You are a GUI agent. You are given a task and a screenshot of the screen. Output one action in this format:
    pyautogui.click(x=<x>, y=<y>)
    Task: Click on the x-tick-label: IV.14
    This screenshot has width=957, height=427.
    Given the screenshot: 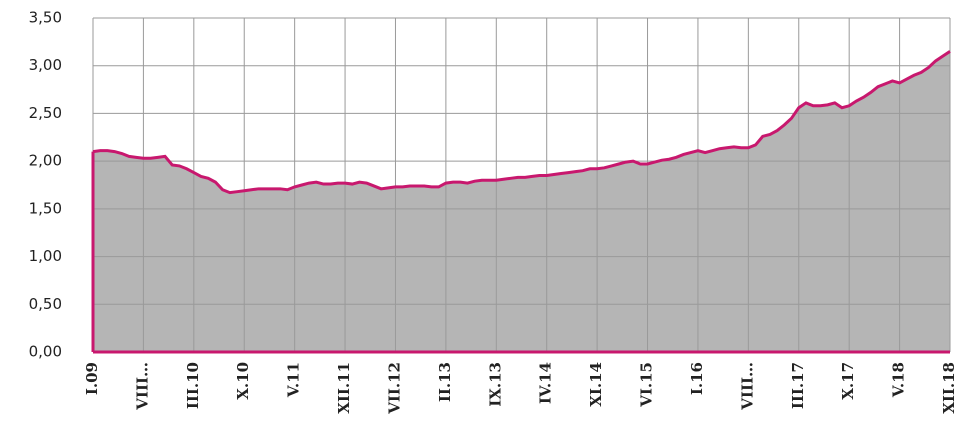 What is the action you would take?
    pyautogui.click(x=546, y=383)
    